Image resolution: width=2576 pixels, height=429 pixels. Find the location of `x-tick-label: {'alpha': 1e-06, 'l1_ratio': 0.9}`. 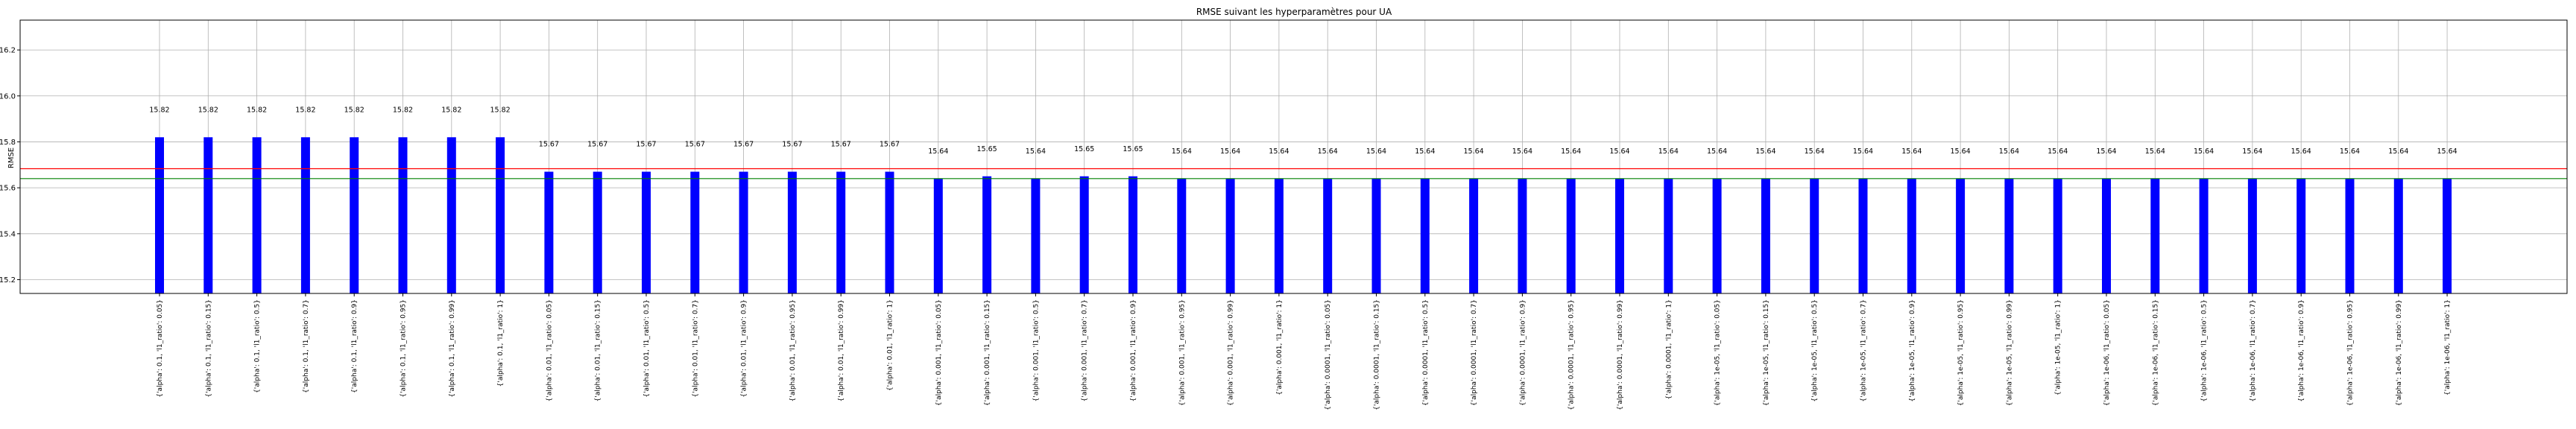

x-tick-label: {'alpha': 1e-06, 'l1_ratio': 0.9} is located at coordinates (2301, 350).